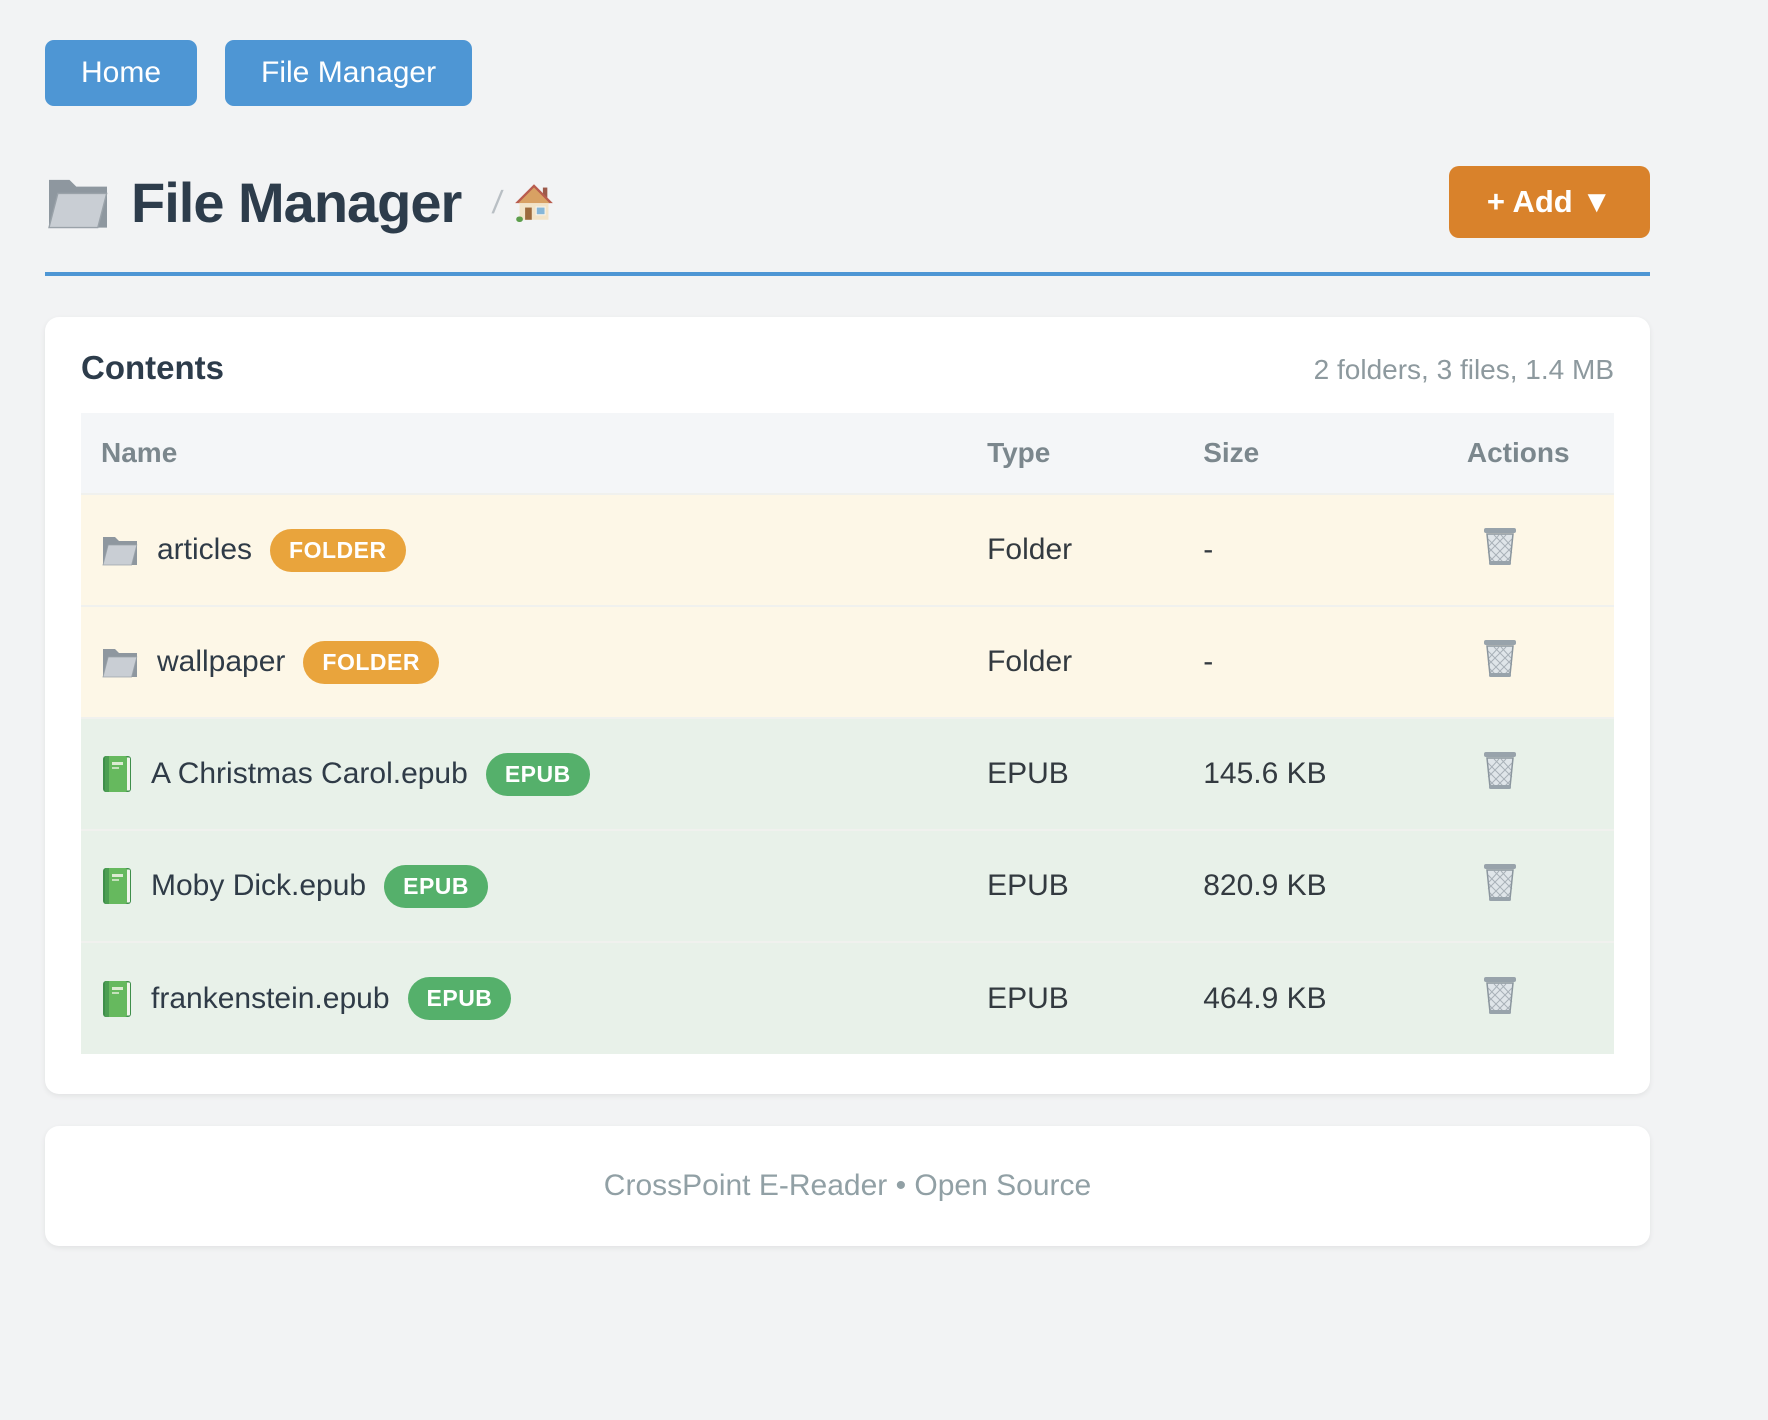 Image resolution: width=1768 pixels, height=1420 pixels. Describe the element at coordinates (1463, 369) in the screenshot. I see `contents-summary: 2 folders, 3 files, 1.4 MB` at that location.